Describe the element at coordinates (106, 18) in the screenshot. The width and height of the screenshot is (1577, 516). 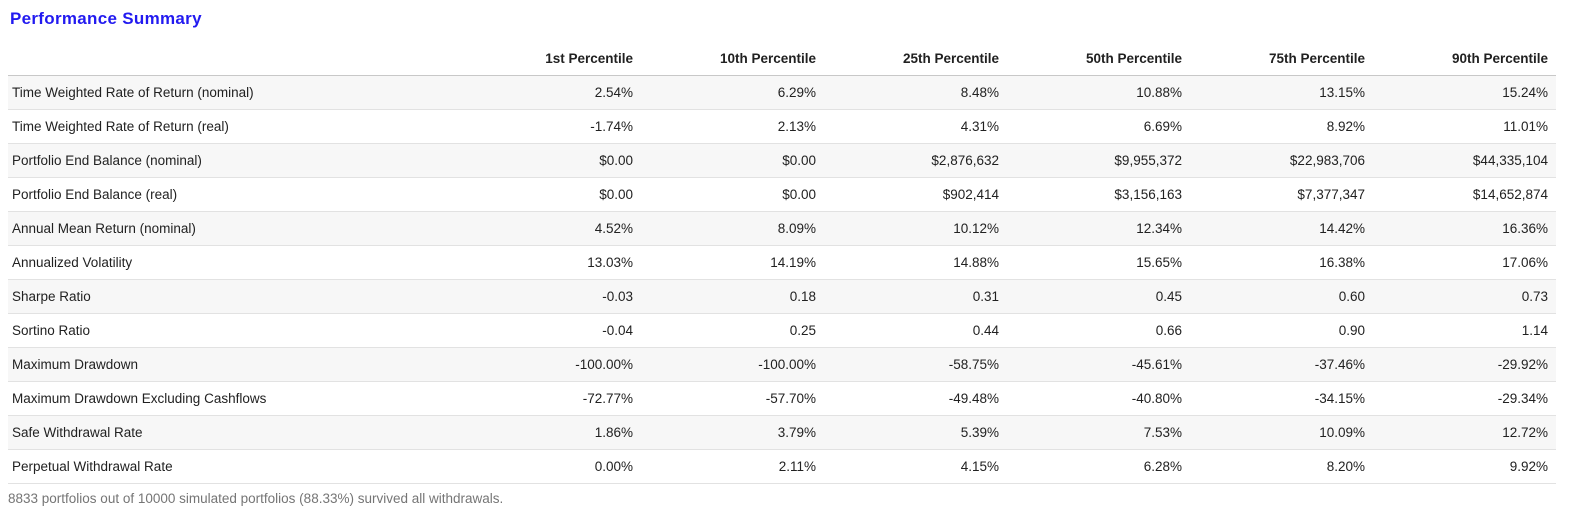
I see `page-title: Performance Summary` at that location.